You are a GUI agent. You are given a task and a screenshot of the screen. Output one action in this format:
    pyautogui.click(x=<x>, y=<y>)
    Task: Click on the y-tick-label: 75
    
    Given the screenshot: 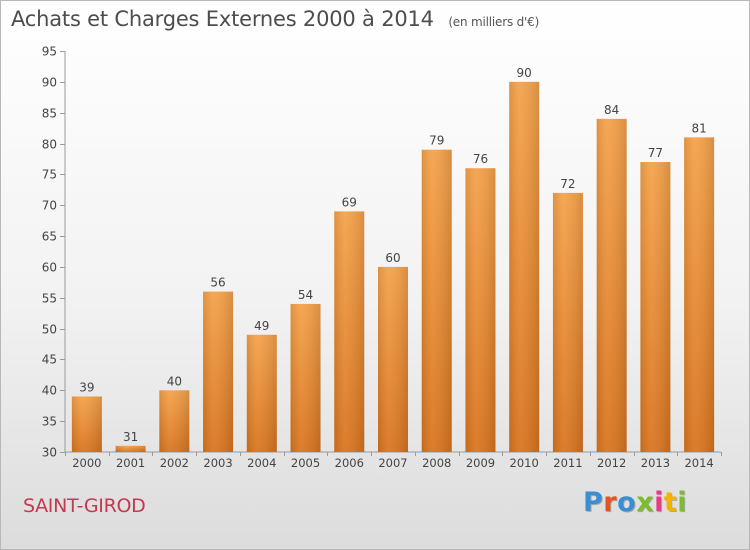 What is the action you would take?
    pyautogui.click(x=49, y=175)
    